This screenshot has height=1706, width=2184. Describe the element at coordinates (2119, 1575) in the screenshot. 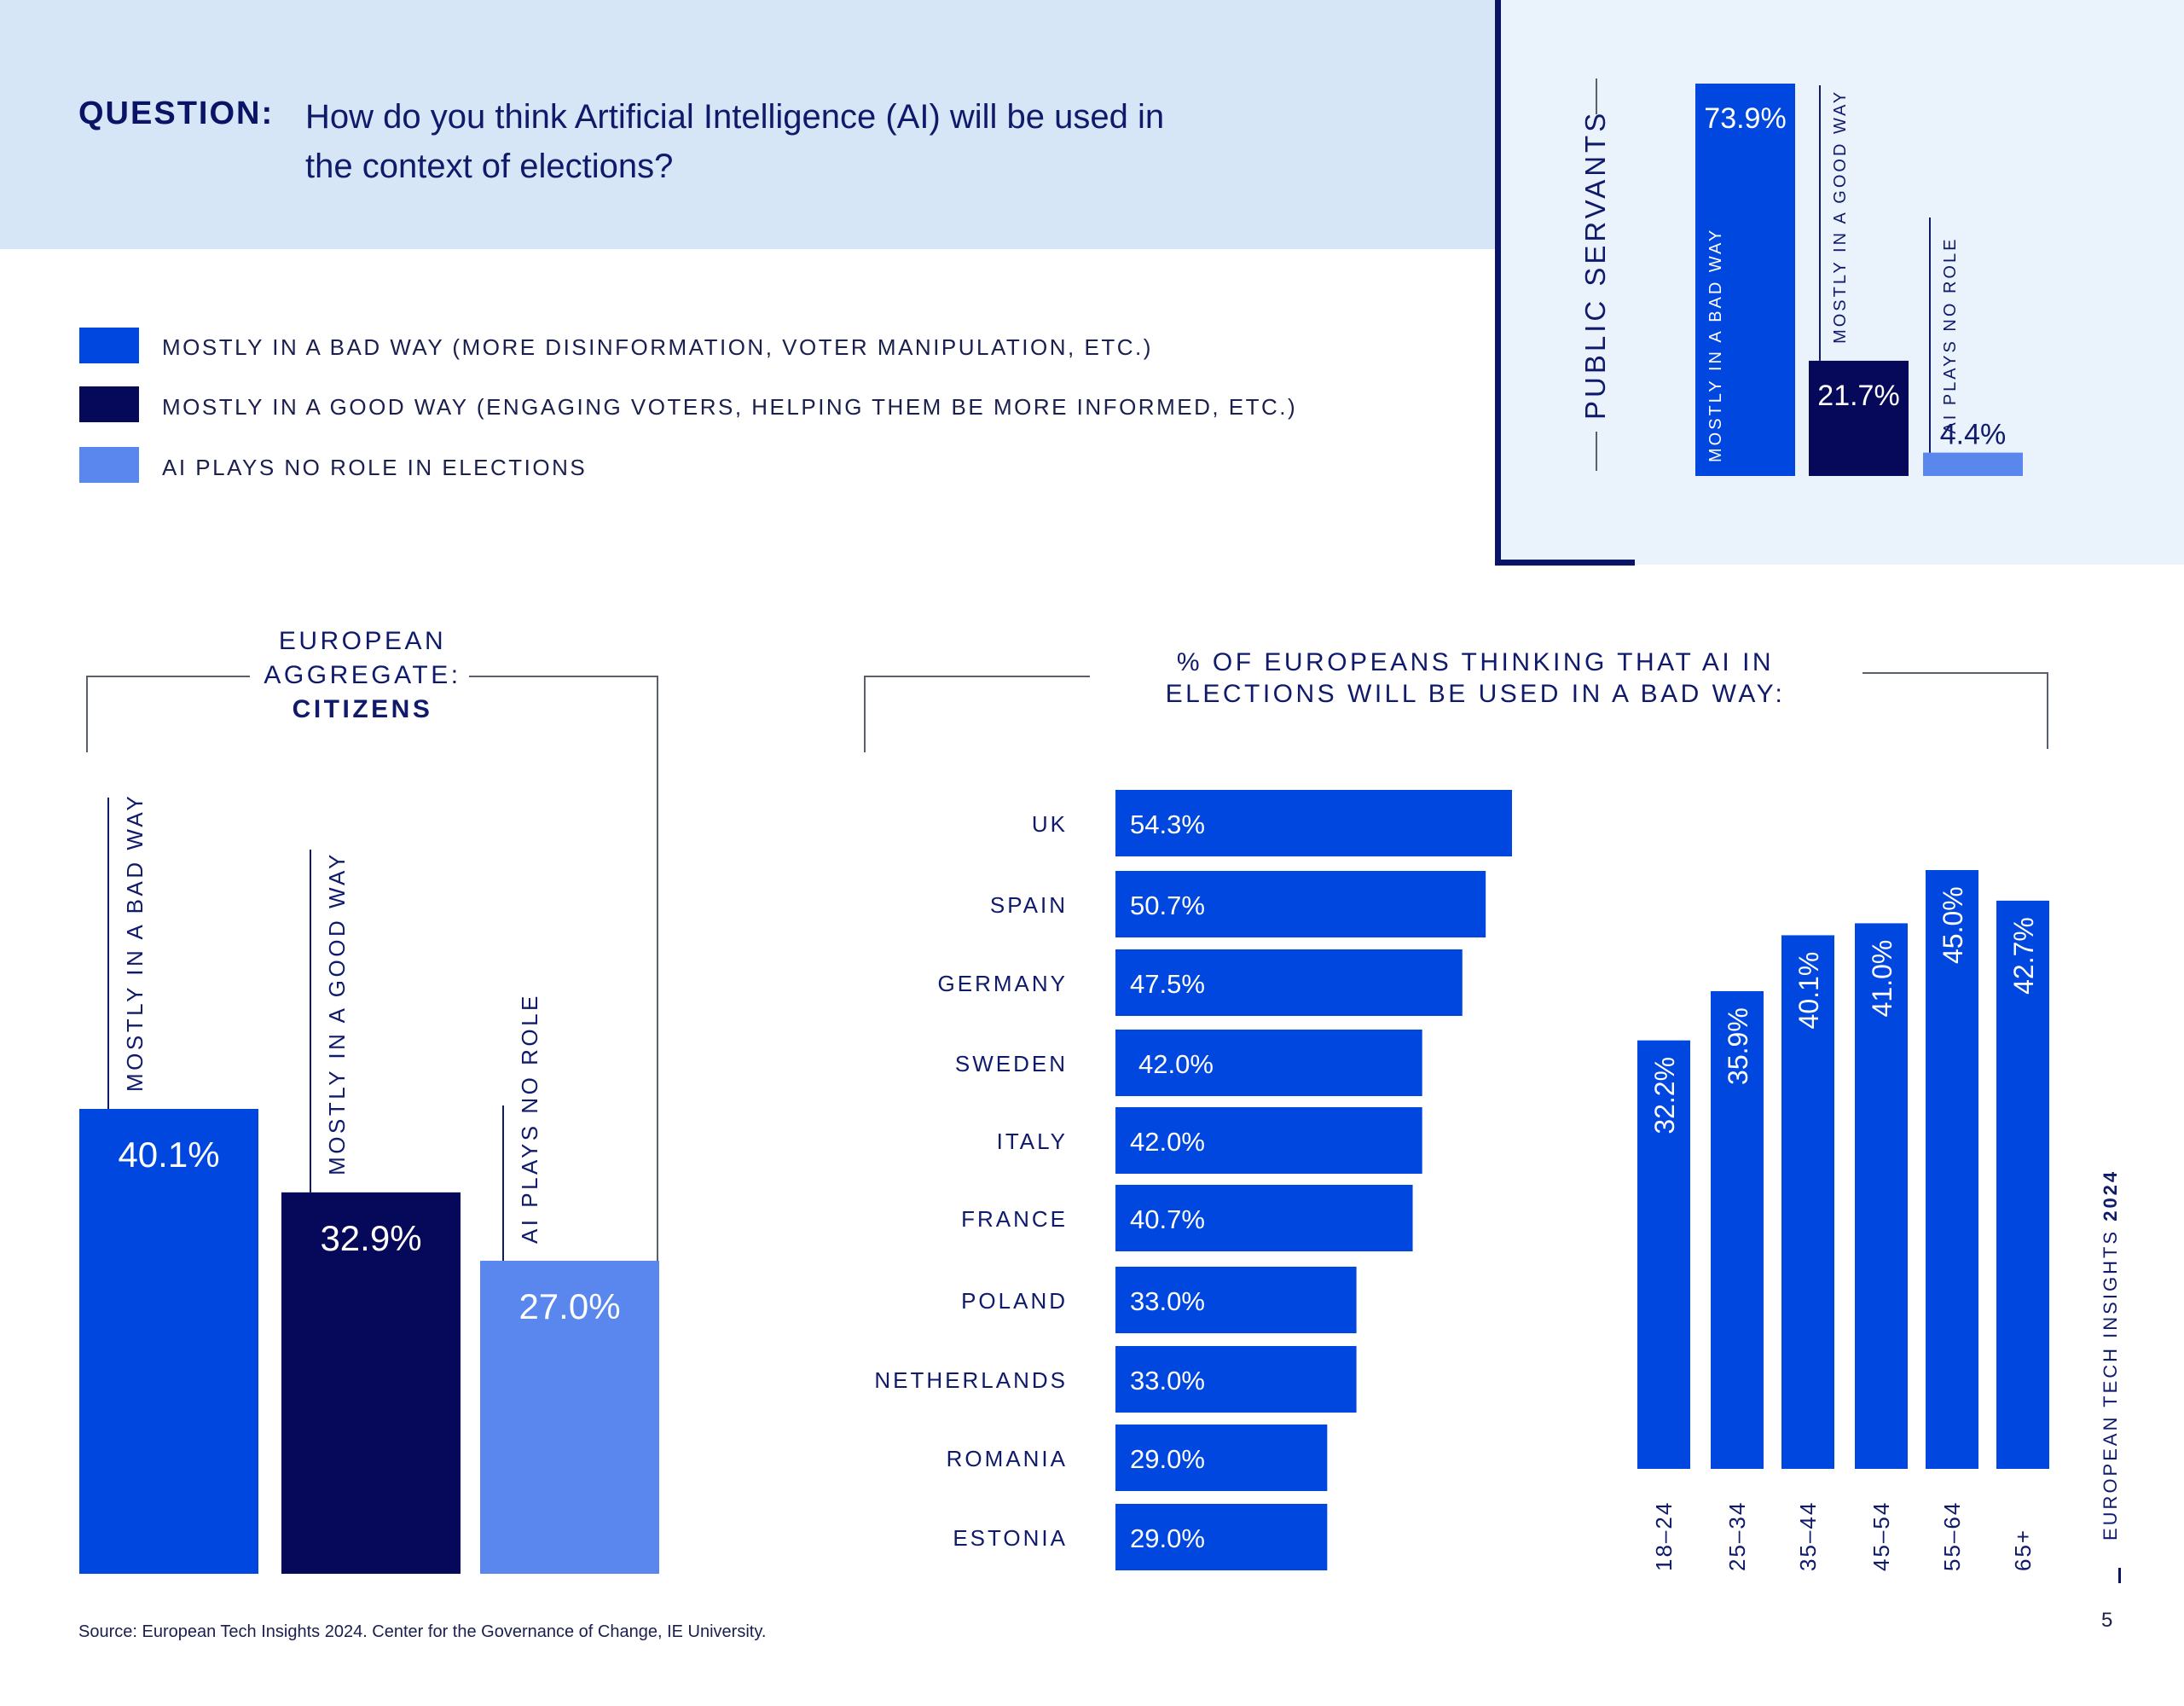

I see `side-accent-mark` at that location.